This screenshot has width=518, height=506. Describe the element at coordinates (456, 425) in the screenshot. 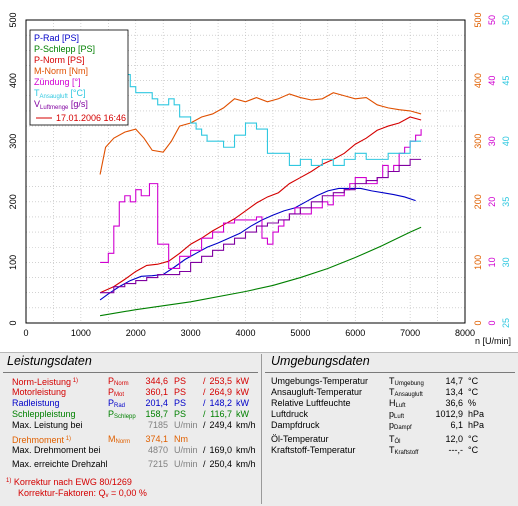

I see `umgebung-value: 6,1` at that location.